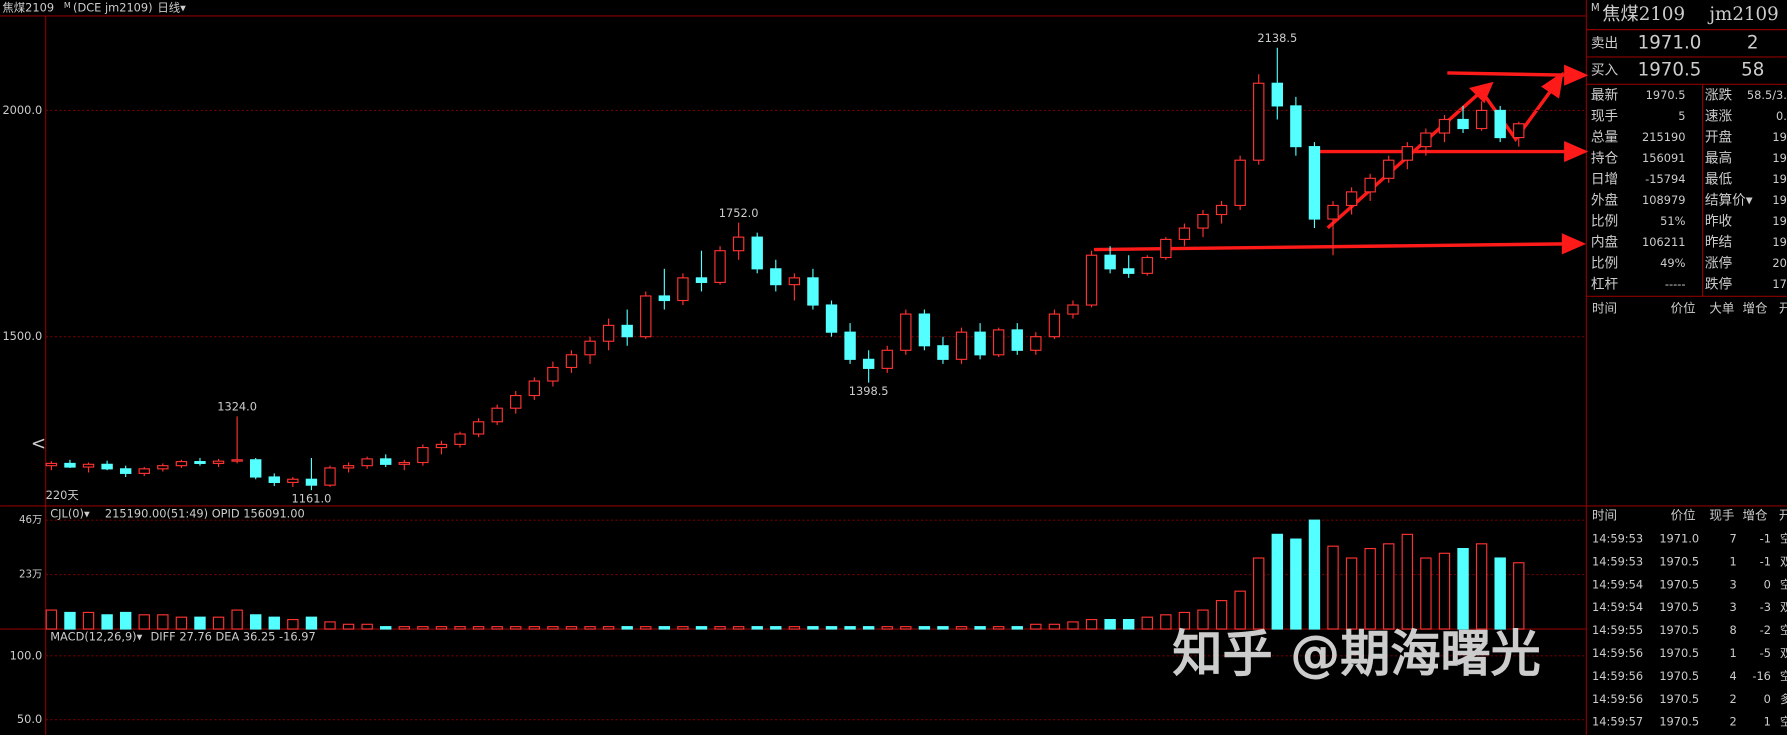 The height and width of the screenshot is (735, 1787). I want to click on quote-label: 最新, so click(1605, 96).